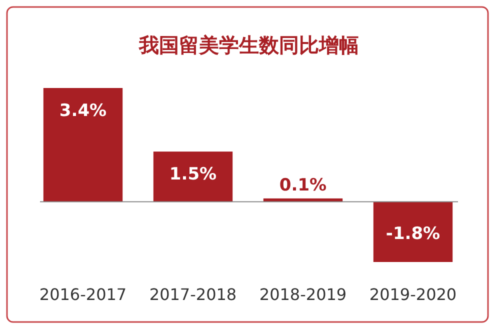 Image resolution: width=498 pixels, height=330 pixels. What do you see at coordinates (248, 45) in the screenshot?
I see `chart-title: 我国留美学生数同比增幅` at bounding box center [248, 45].